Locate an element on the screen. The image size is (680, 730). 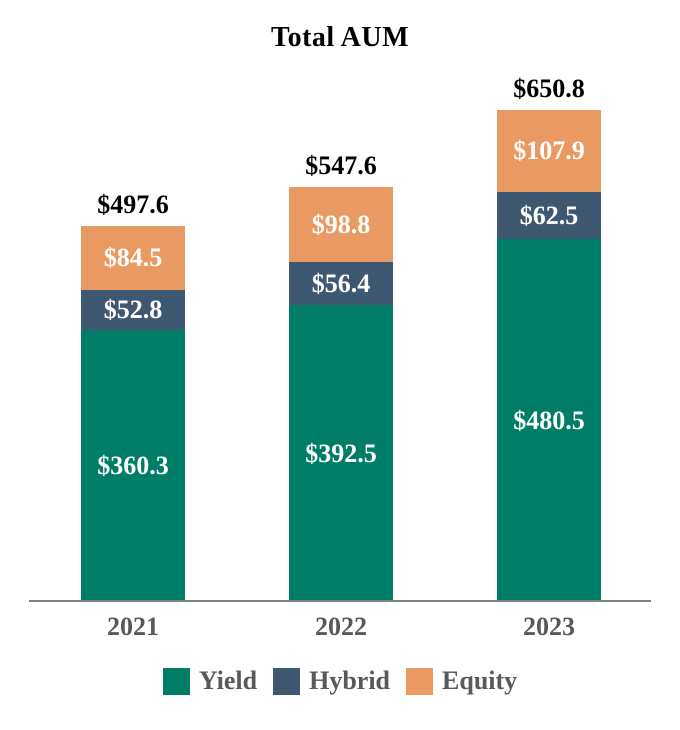
stacked-bar-2021: $360.3 $52.8 $84.5 is located at coordinates (133, 414).